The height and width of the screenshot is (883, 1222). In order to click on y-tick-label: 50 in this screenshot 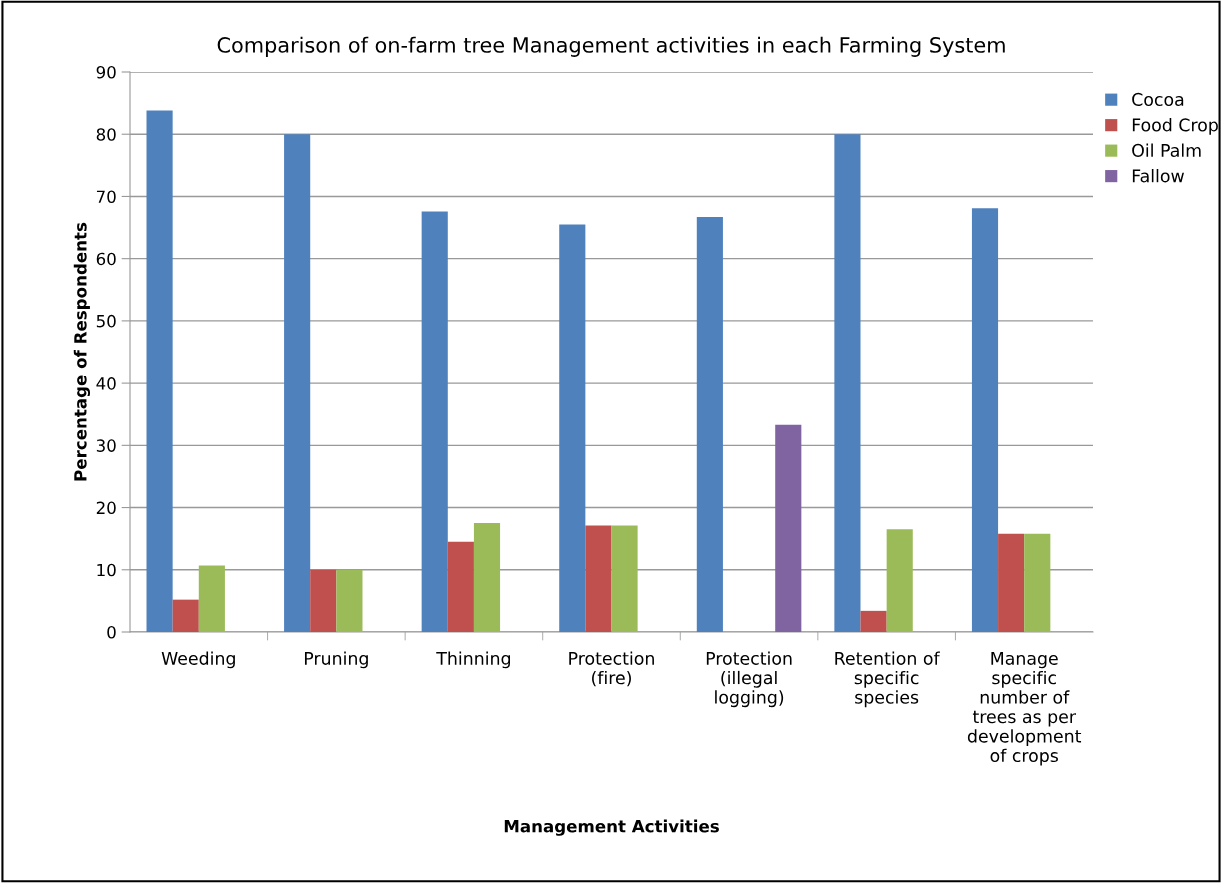, I will do `click(106, 321)`.